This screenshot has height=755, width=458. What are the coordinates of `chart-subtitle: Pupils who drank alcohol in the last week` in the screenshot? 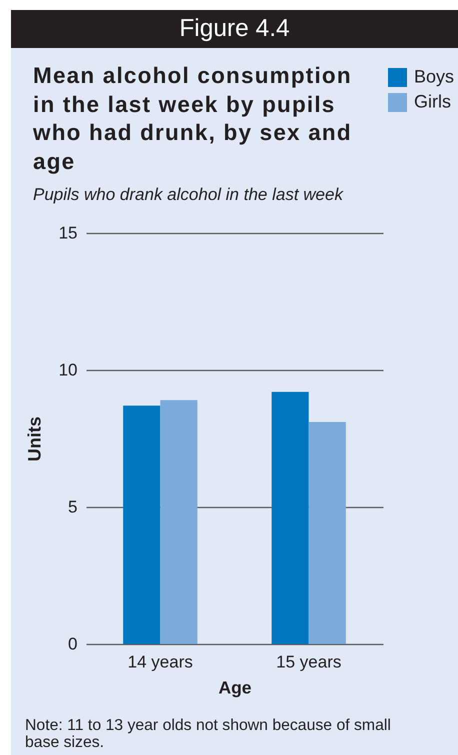 It's located at (188, 195).